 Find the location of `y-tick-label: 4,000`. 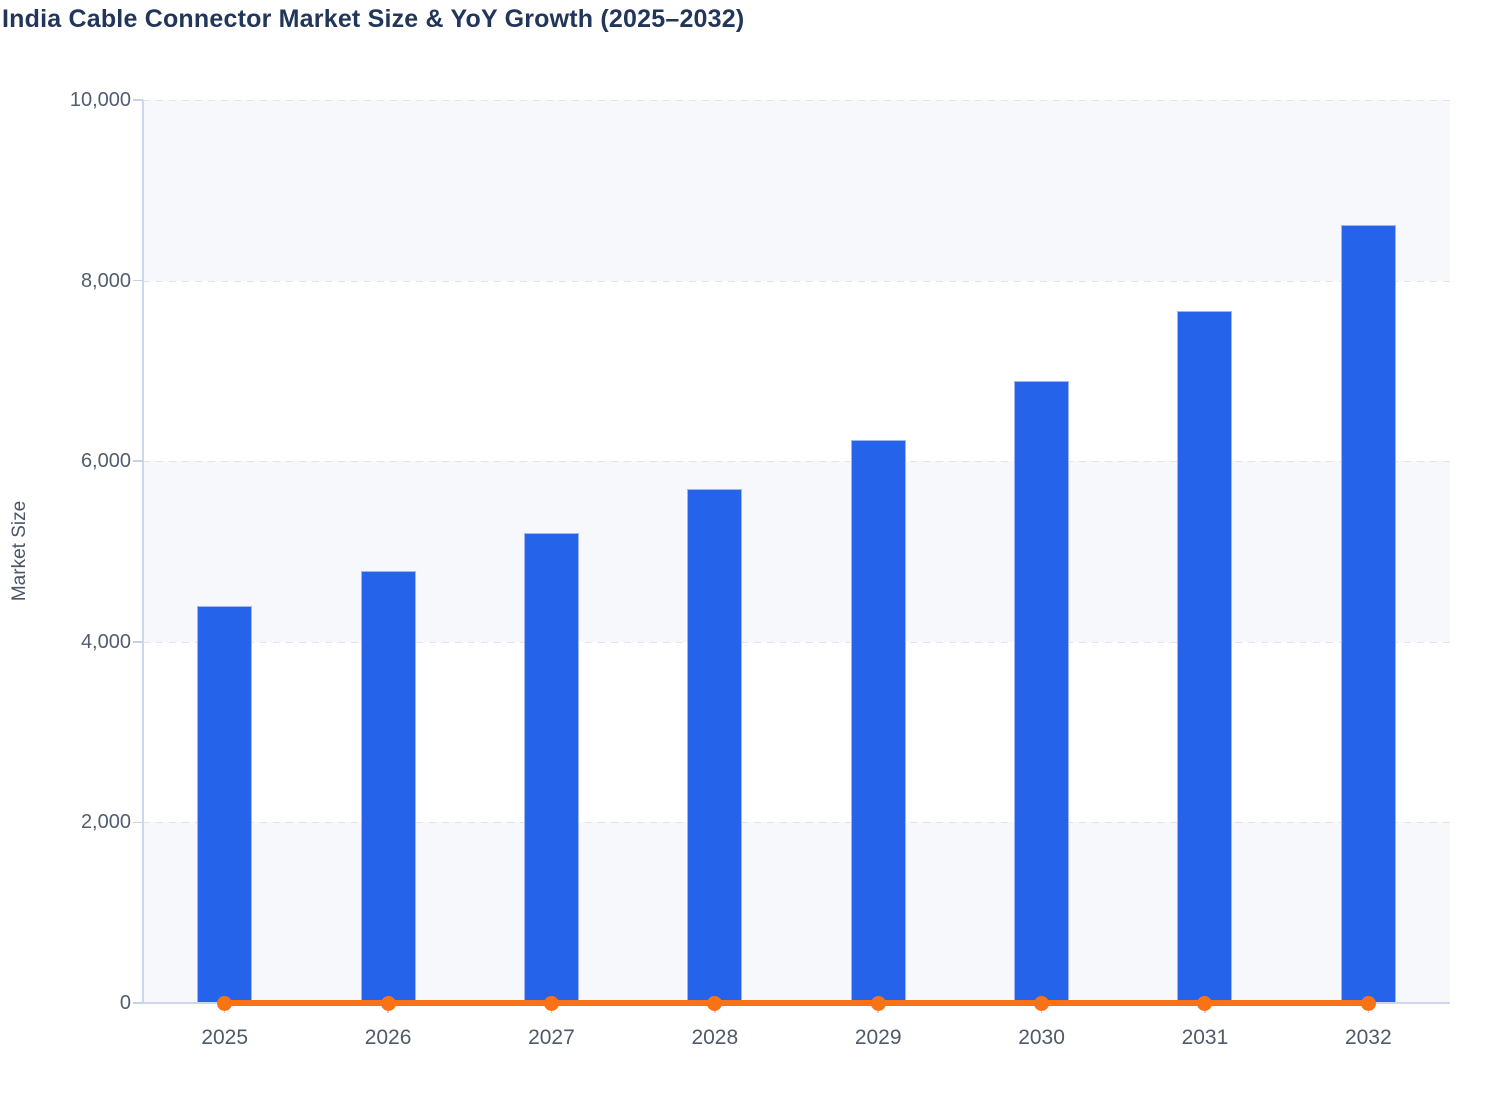

y-tick-label: 4,000 is located at coordinates (105, 641).